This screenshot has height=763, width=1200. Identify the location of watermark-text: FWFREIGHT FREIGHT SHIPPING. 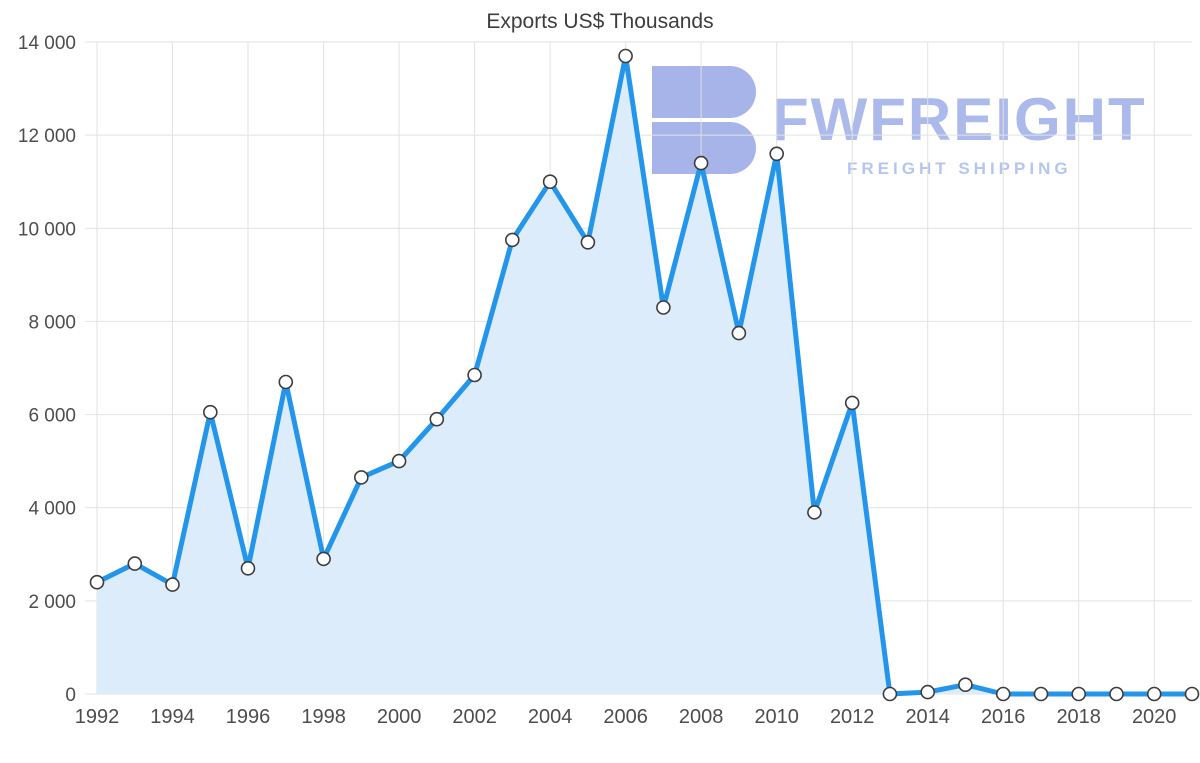
(959, 134).